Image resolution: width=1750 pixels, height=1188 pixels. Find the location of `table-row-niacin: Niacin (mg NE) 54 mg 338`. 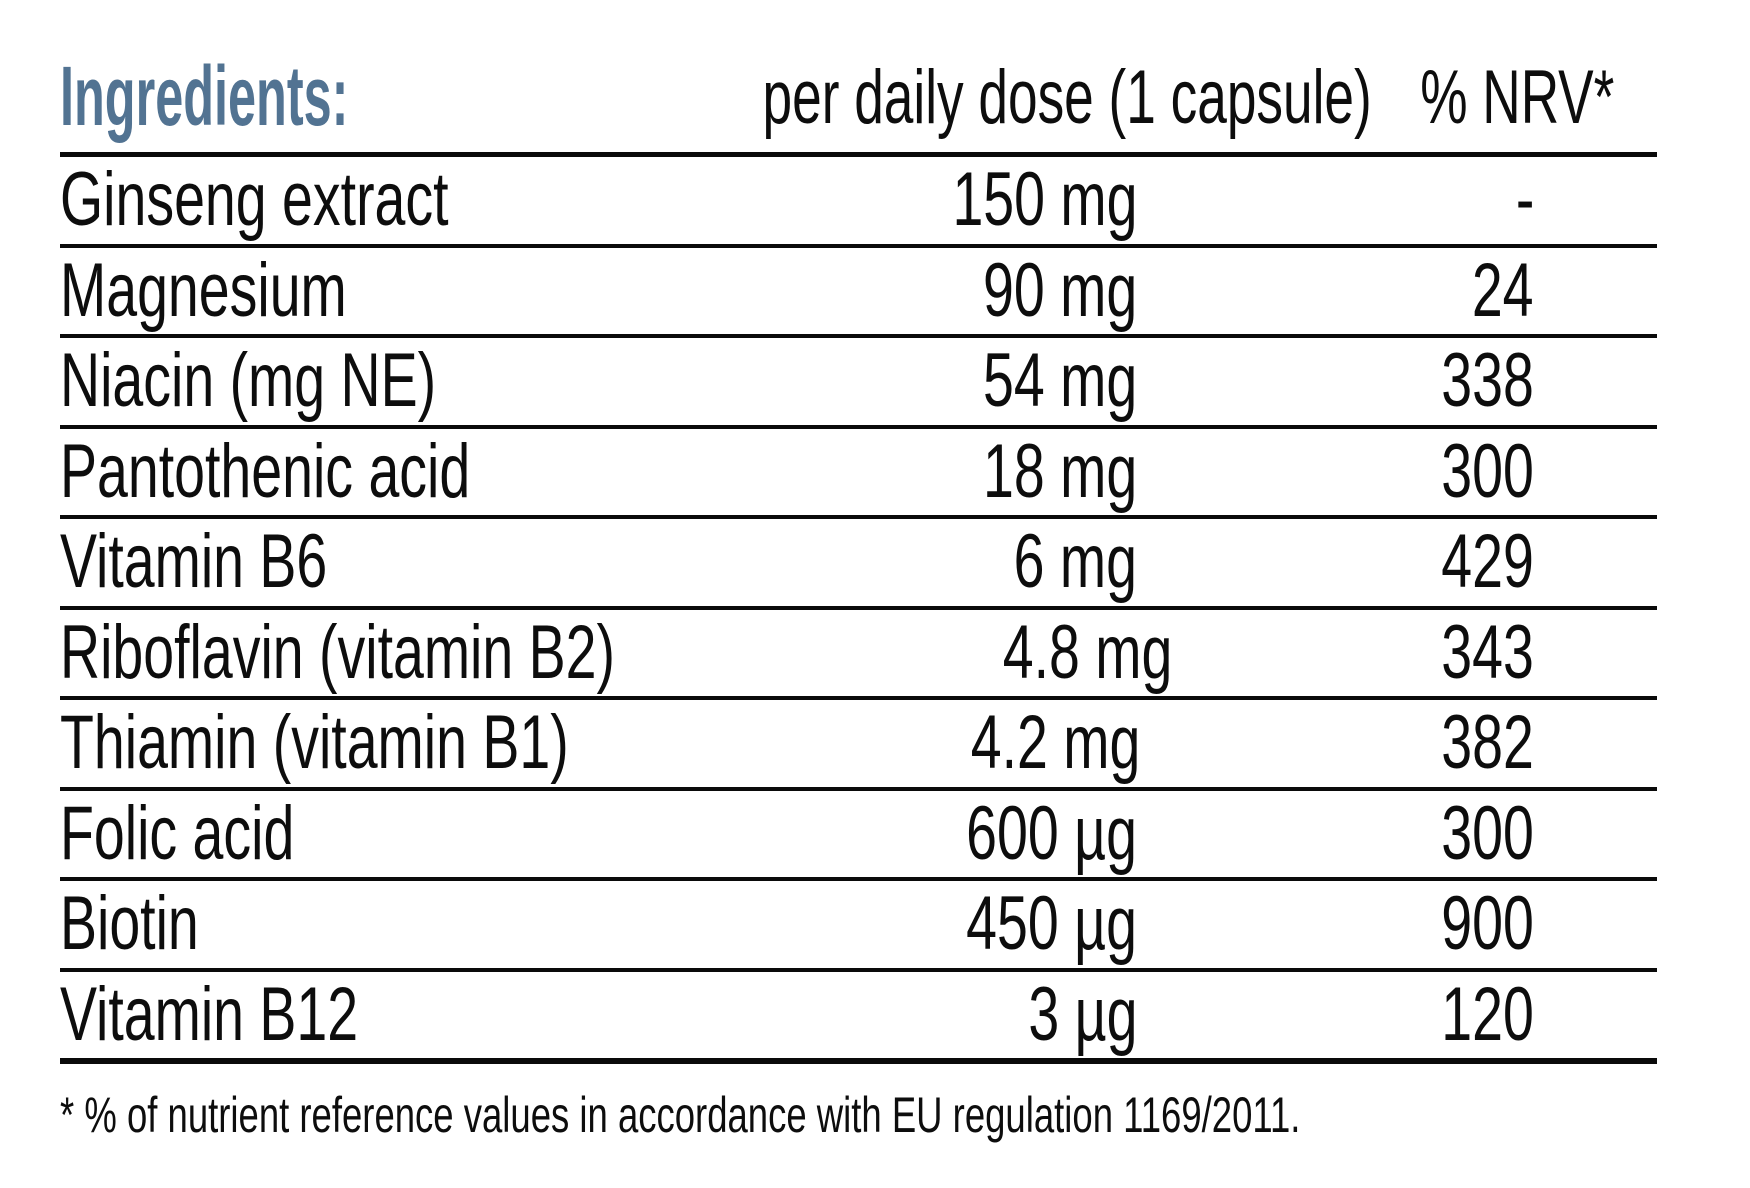

table-row-niacin: Niacin (mg NE) 54 mg 338 is located at coordinates (858, 383).